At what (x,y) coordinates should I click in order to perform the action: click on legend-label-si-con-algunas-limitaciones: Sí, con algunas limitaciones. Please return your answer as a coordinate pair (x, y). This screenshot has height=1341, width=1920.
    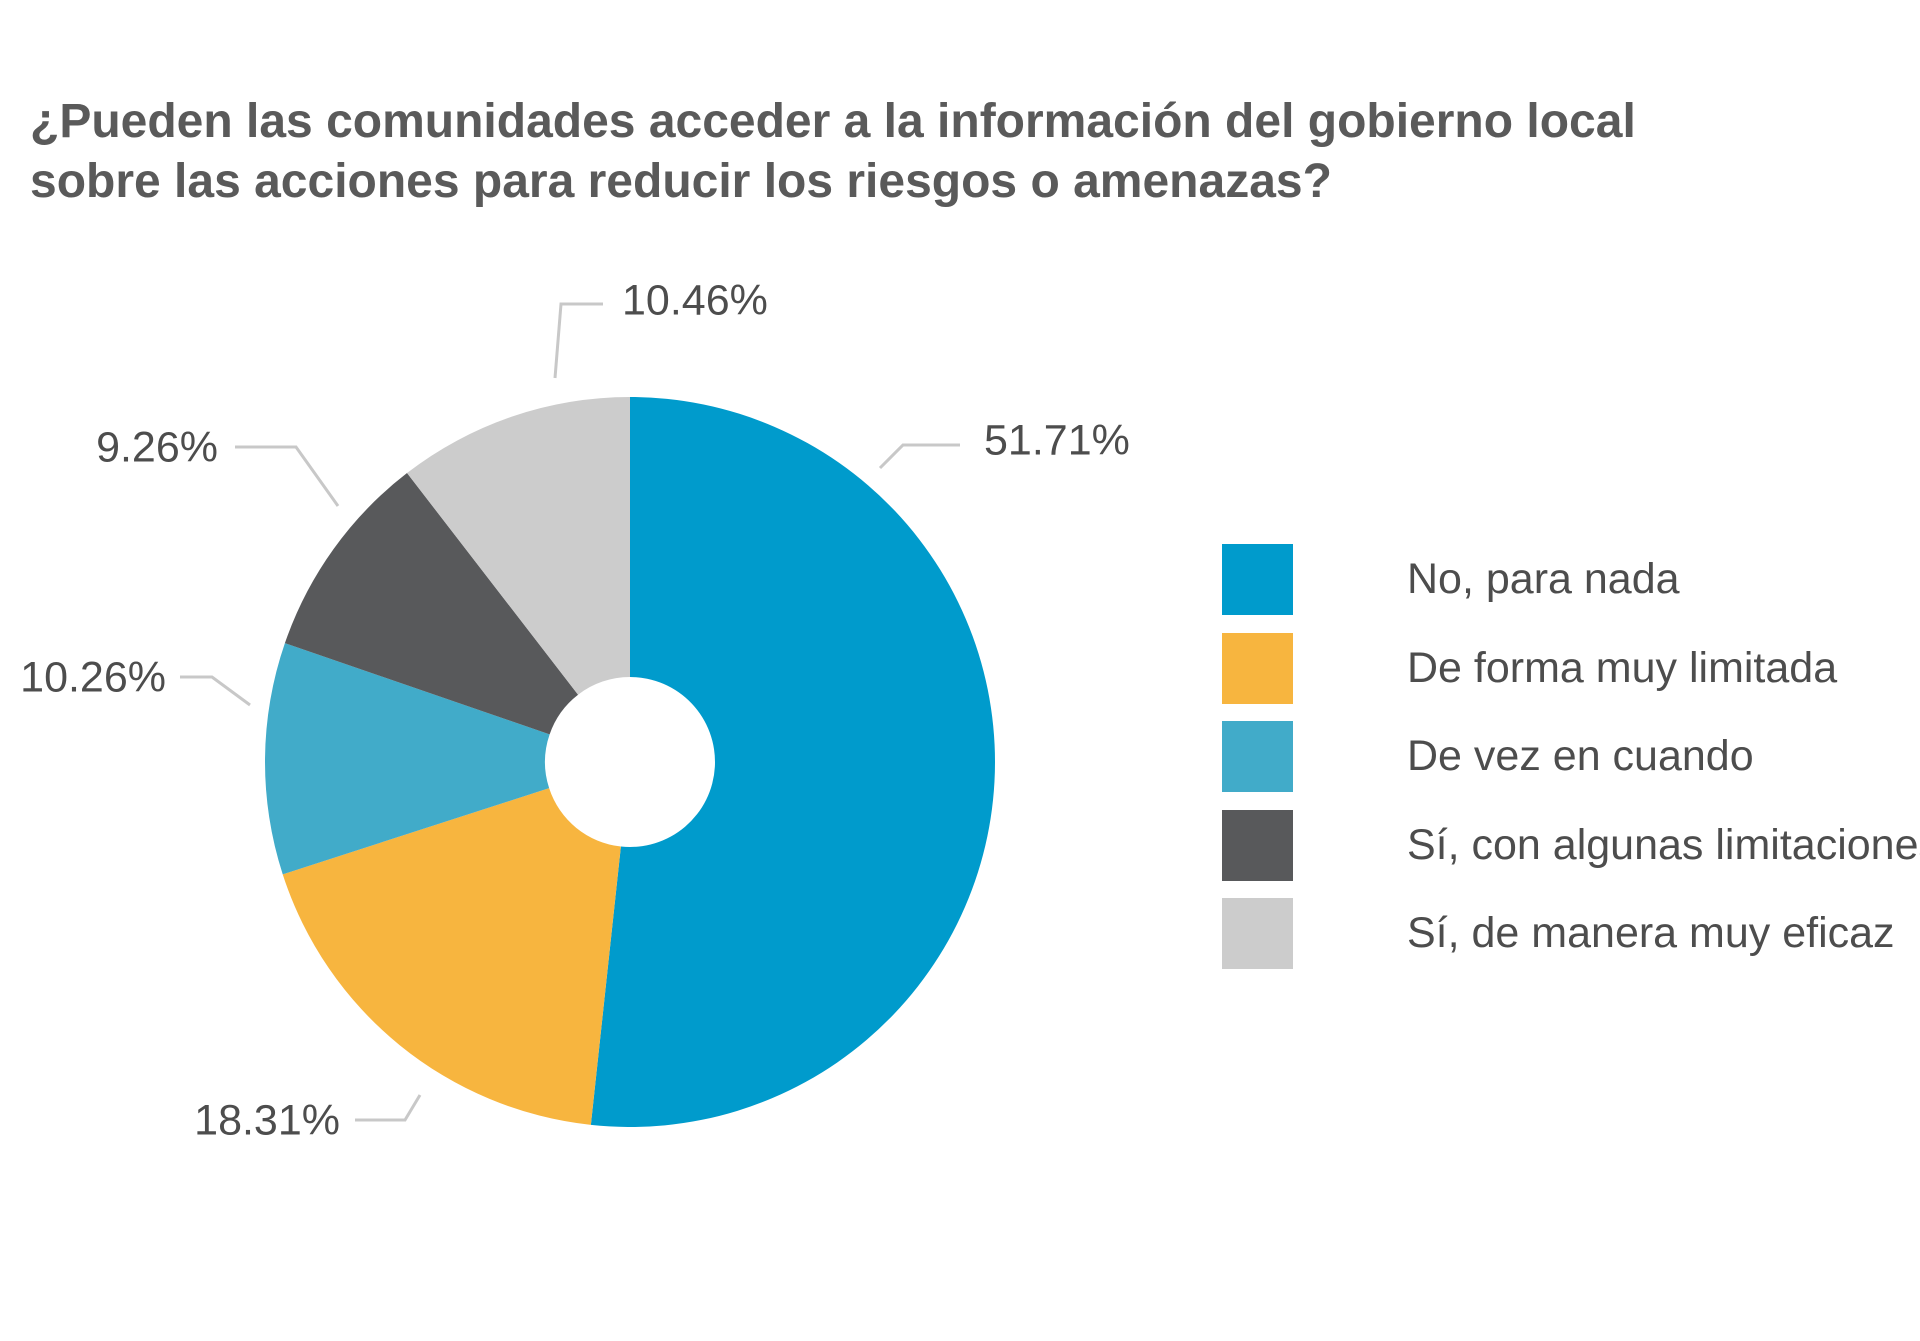
    Looking at the image, I should click on (1663, 844).